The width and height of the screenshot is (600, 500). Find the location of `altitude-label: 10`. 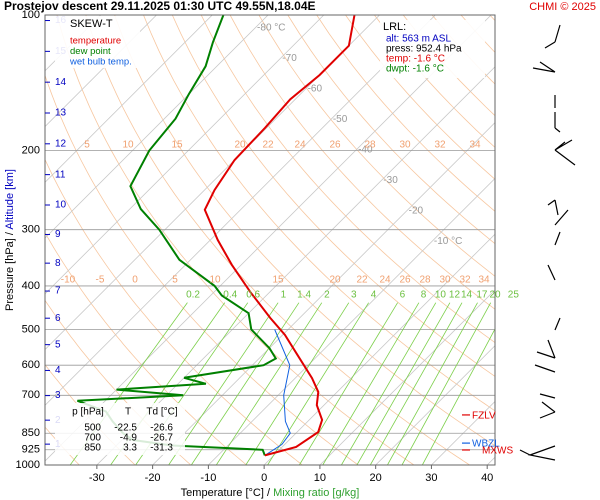

altitude-label: 10 is located at coordinates (61, 205).